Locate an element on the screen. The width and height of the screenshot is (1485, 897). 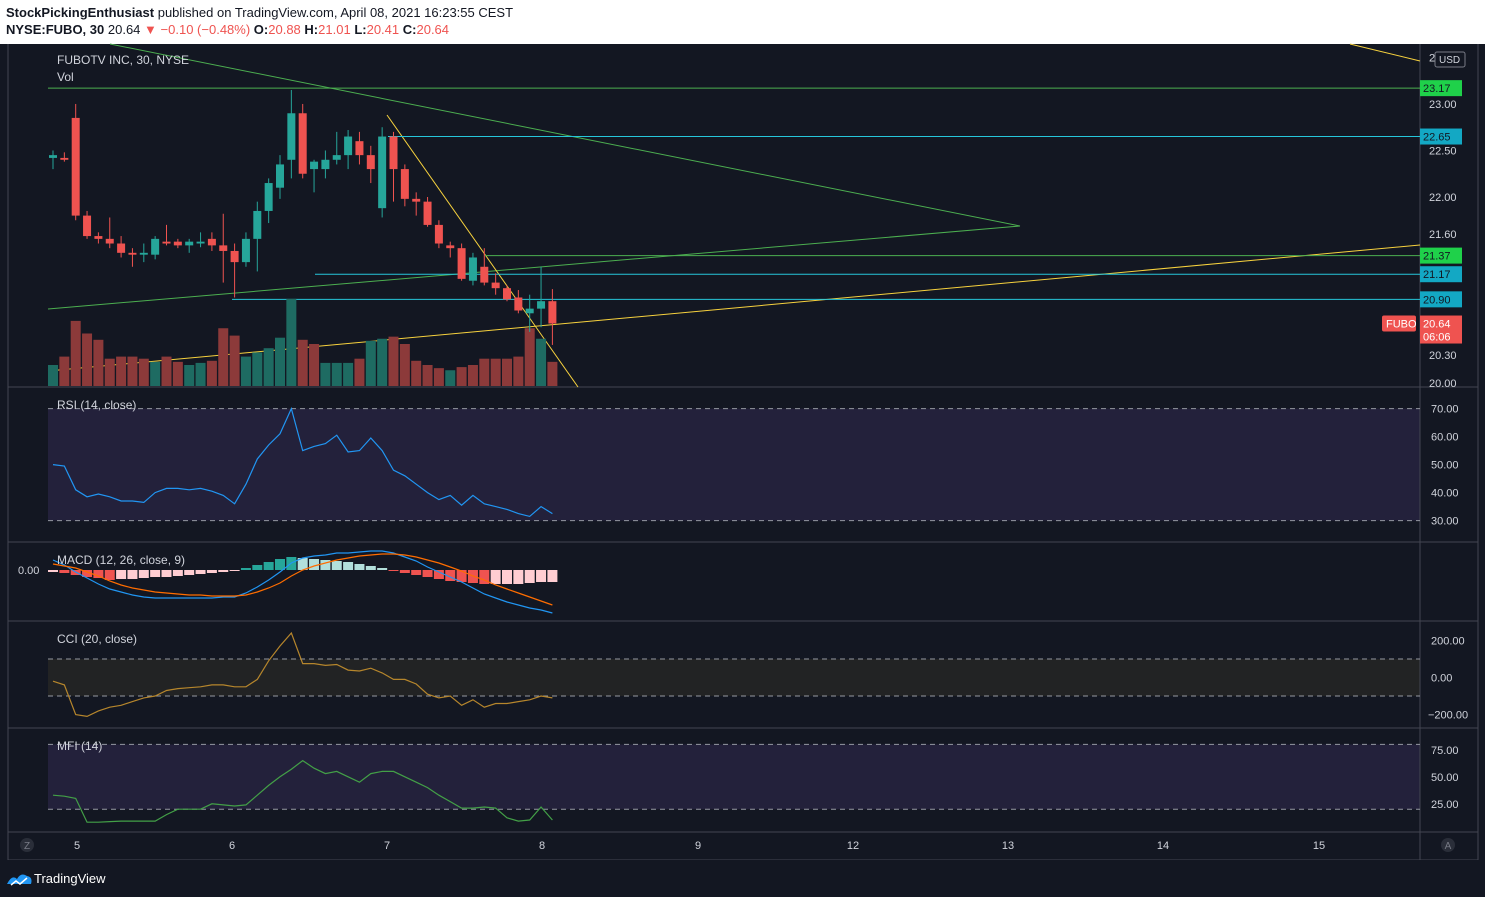
macd-title: MACD (12, 26, close, 9) is located at coordinates (121, 560).